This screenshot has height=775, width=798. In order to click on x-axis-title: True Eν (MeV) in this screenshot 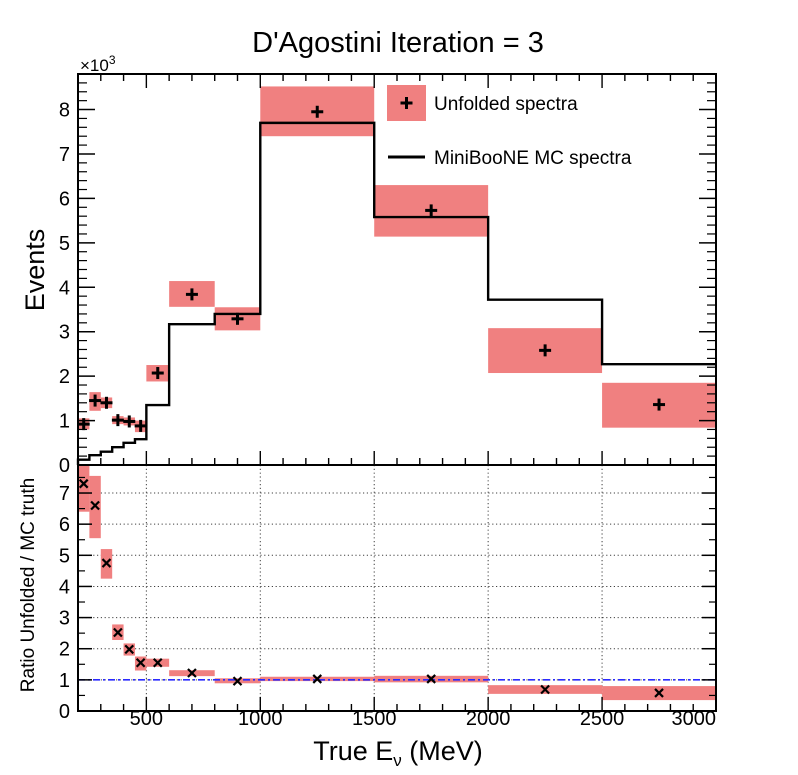, I will do `click(398, 753)`.